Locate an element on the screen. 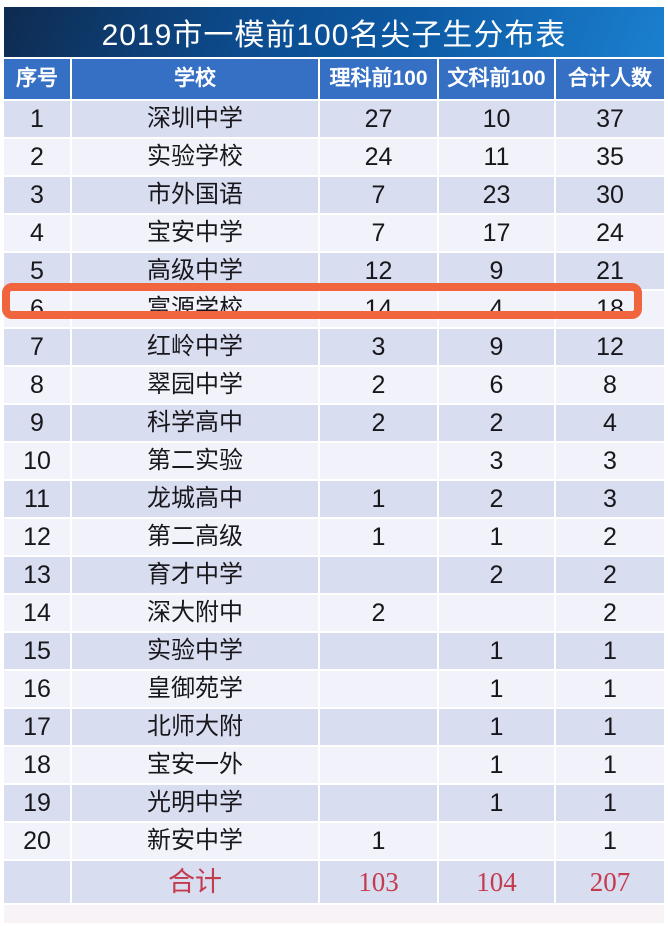 Image resolution: width=668 pixels, height=926 pixels. cell-total: 35 is located at coordinates (610, 157).